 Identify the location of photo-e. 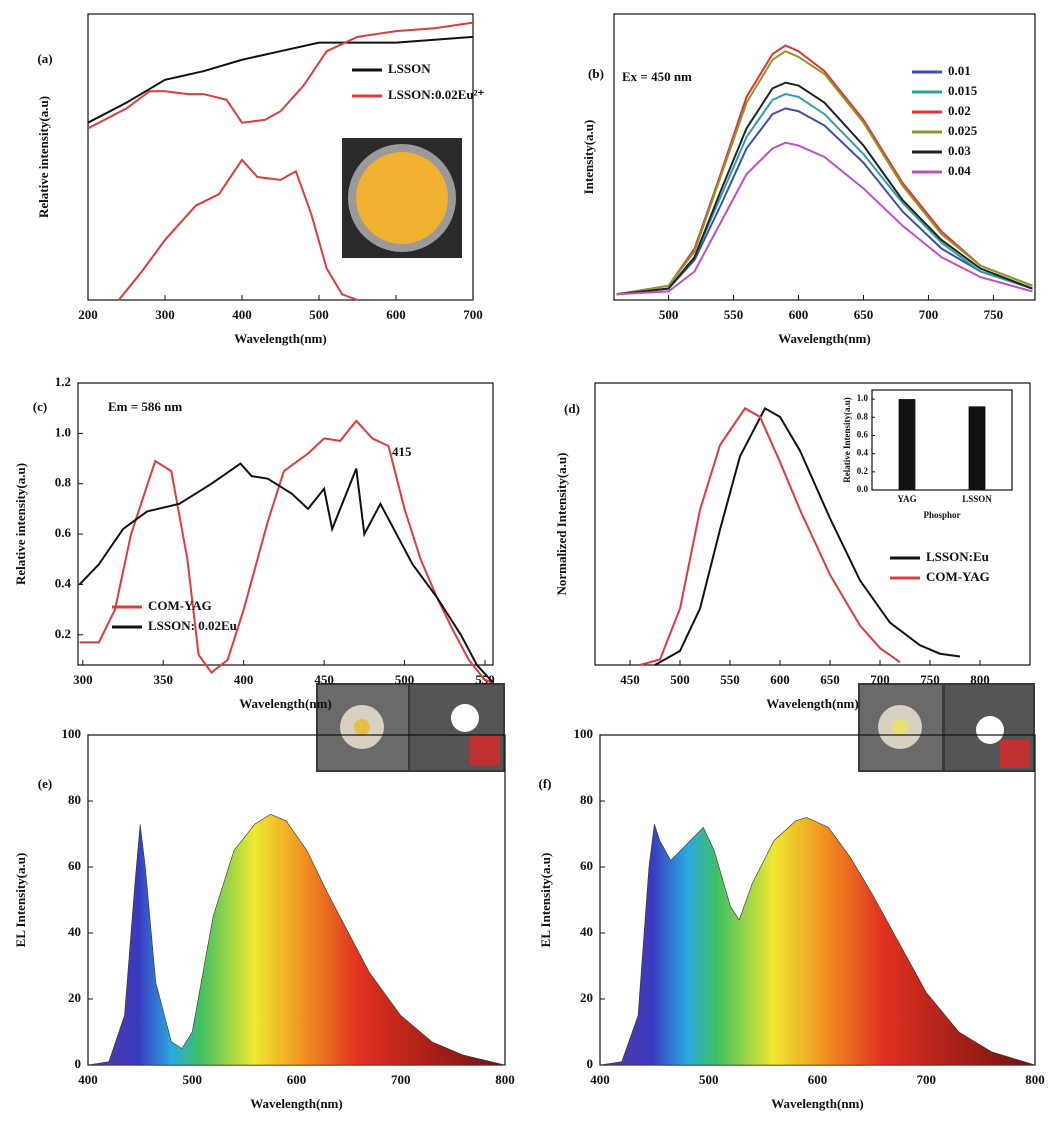
(410, 727).